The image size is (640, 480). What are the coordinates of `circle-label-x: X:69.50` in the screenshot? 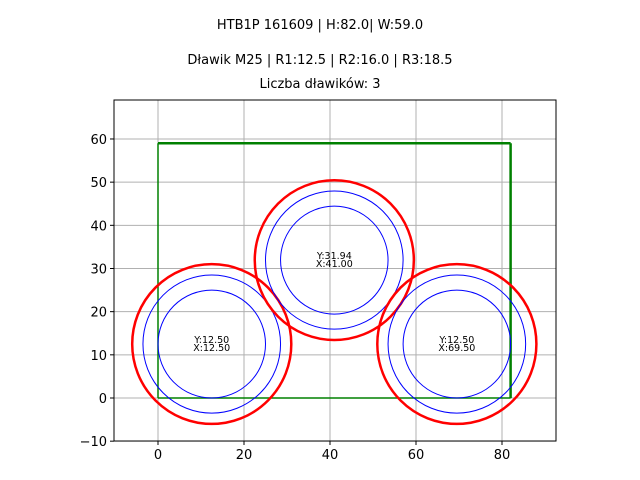 It's located at (456, 348).